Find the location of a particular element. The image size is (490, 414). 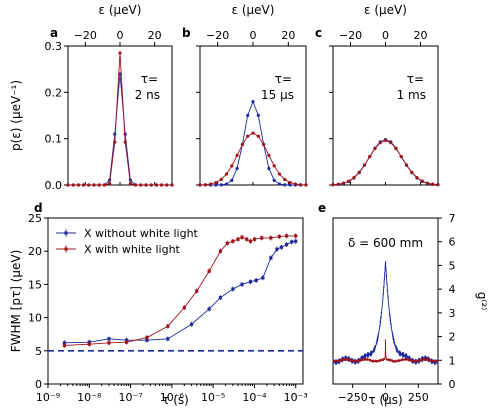

panel-letter: b is located at coordinates (186, 33).